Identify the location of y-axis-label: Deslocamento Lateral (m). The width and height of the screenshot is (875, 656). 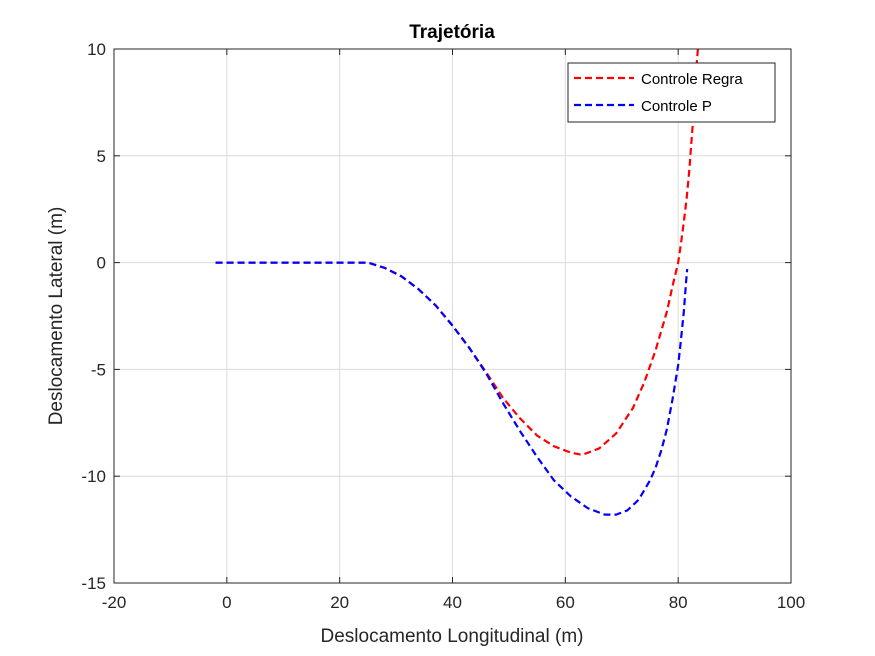
(56, 316).